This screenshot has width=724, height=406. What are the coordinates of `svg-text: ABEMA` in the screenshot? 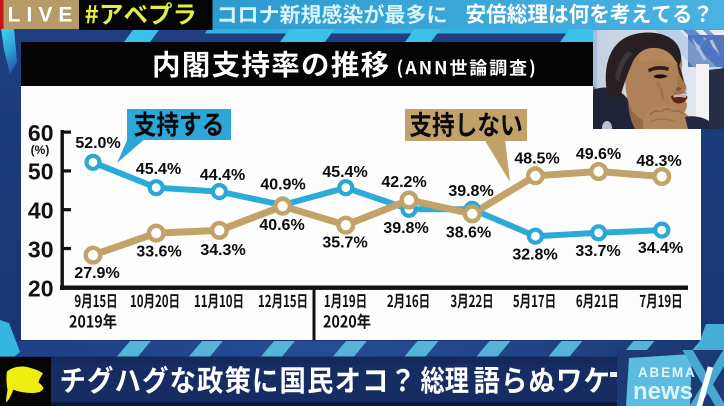 It's located at (667, 372).